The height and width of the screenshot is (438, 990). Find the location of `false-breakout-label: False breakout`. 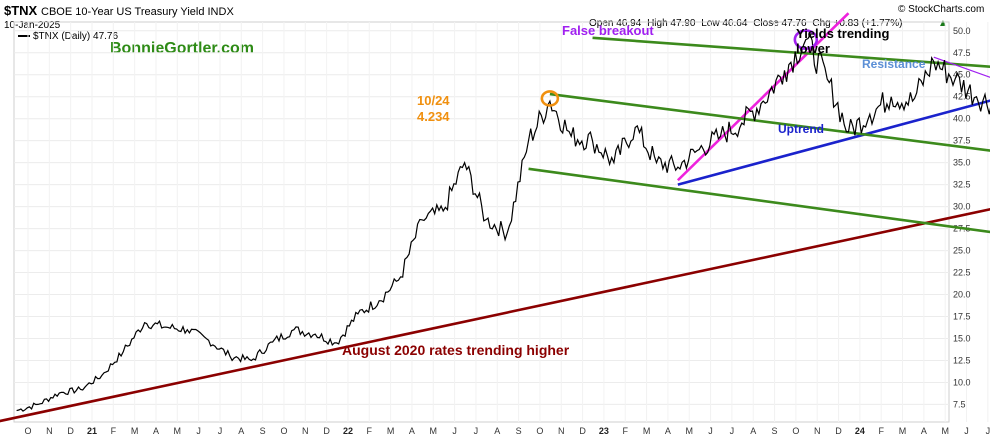

false-breakout-label: False breakout is located at coordinates (608, 30).